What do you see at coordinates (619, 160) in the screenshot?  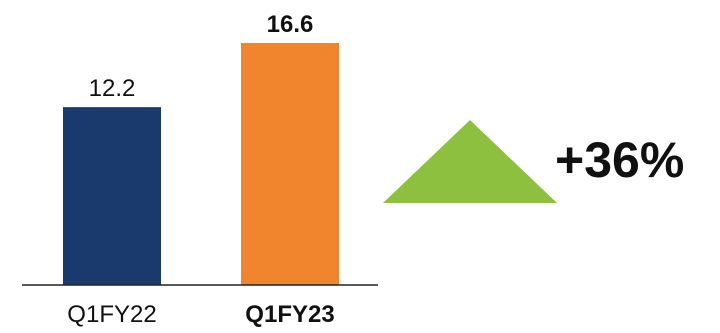 I see `growth-percentage: +36%` at bounding box center [619, 160].